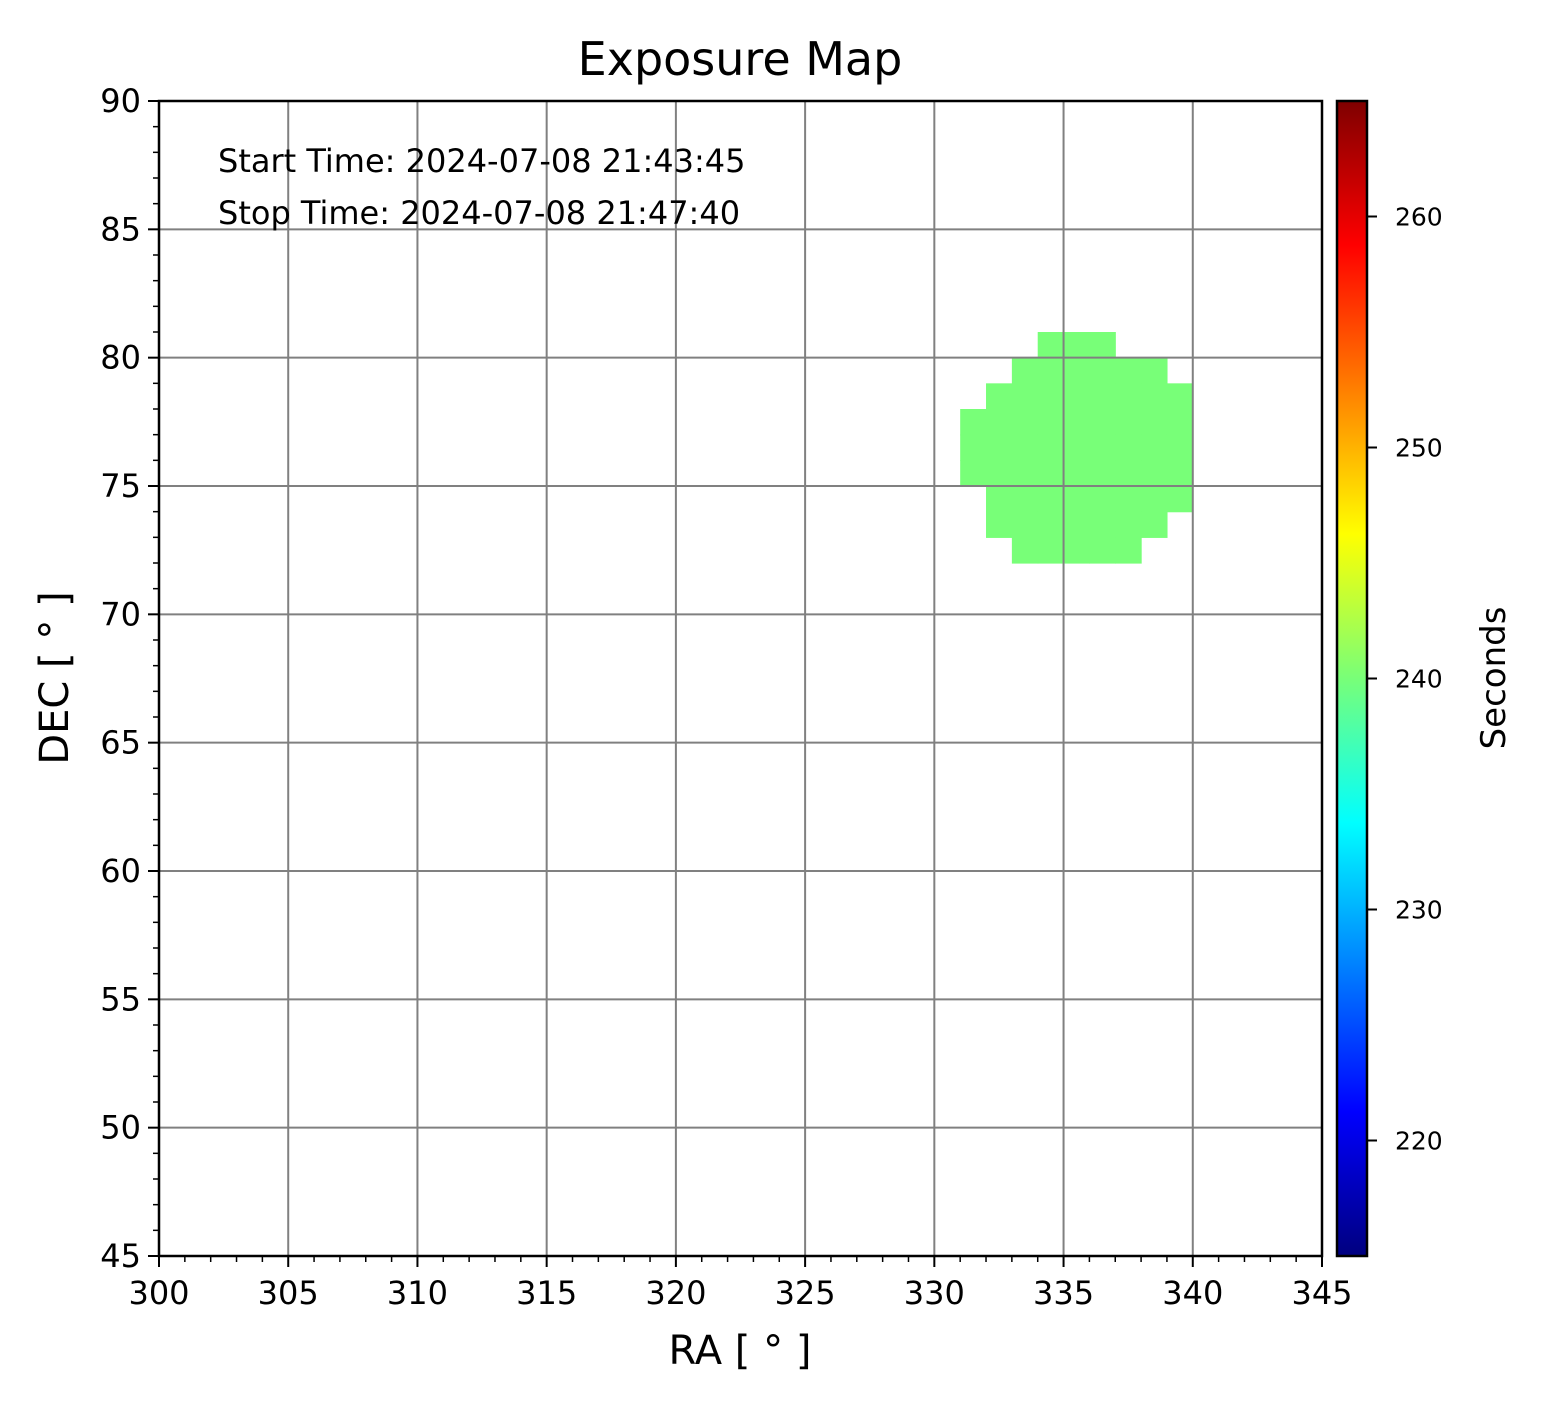  I want to click on colorbar, so click(1352, 678).